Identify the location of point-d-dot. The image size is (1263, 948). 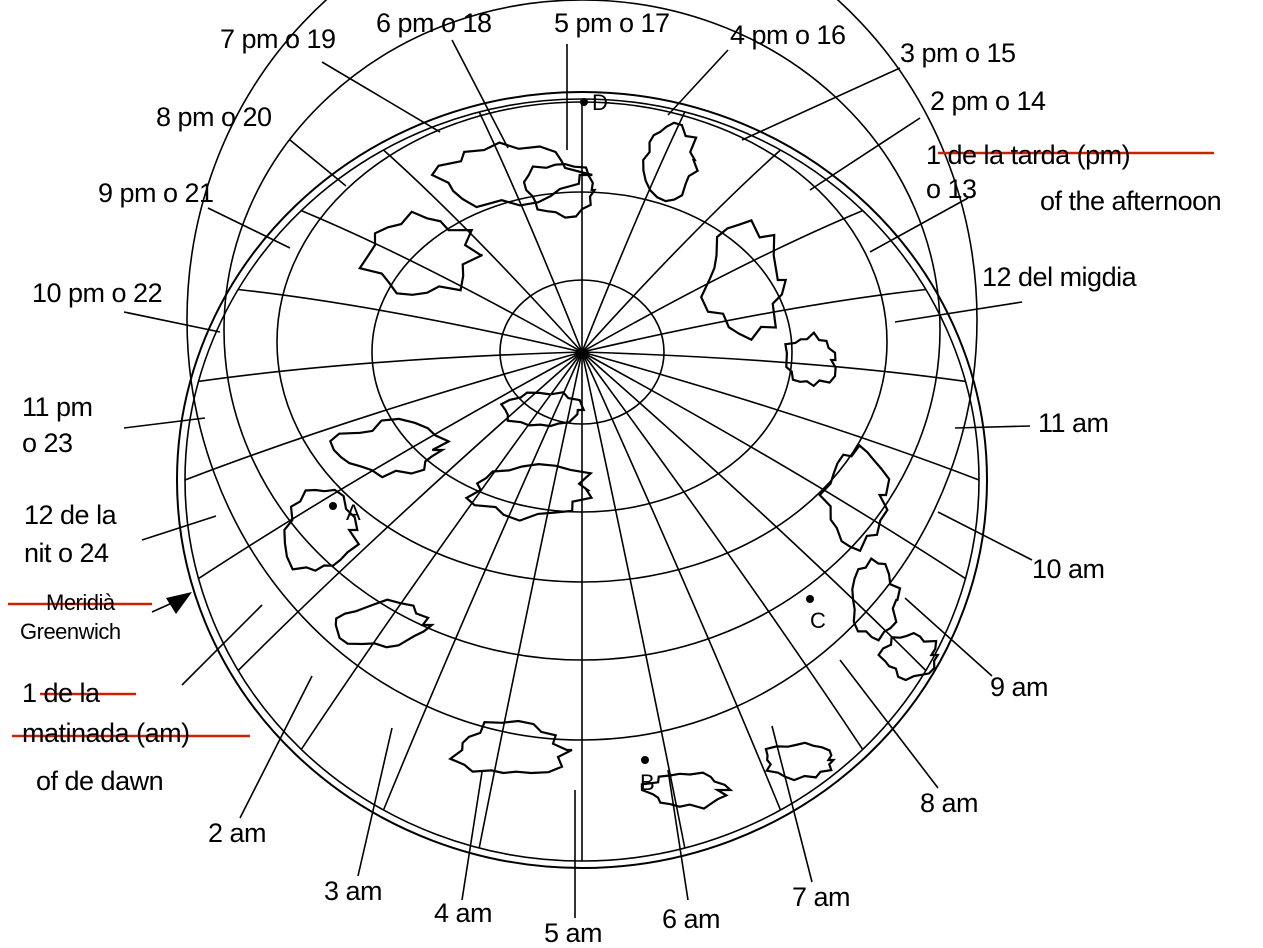
(584, 102).